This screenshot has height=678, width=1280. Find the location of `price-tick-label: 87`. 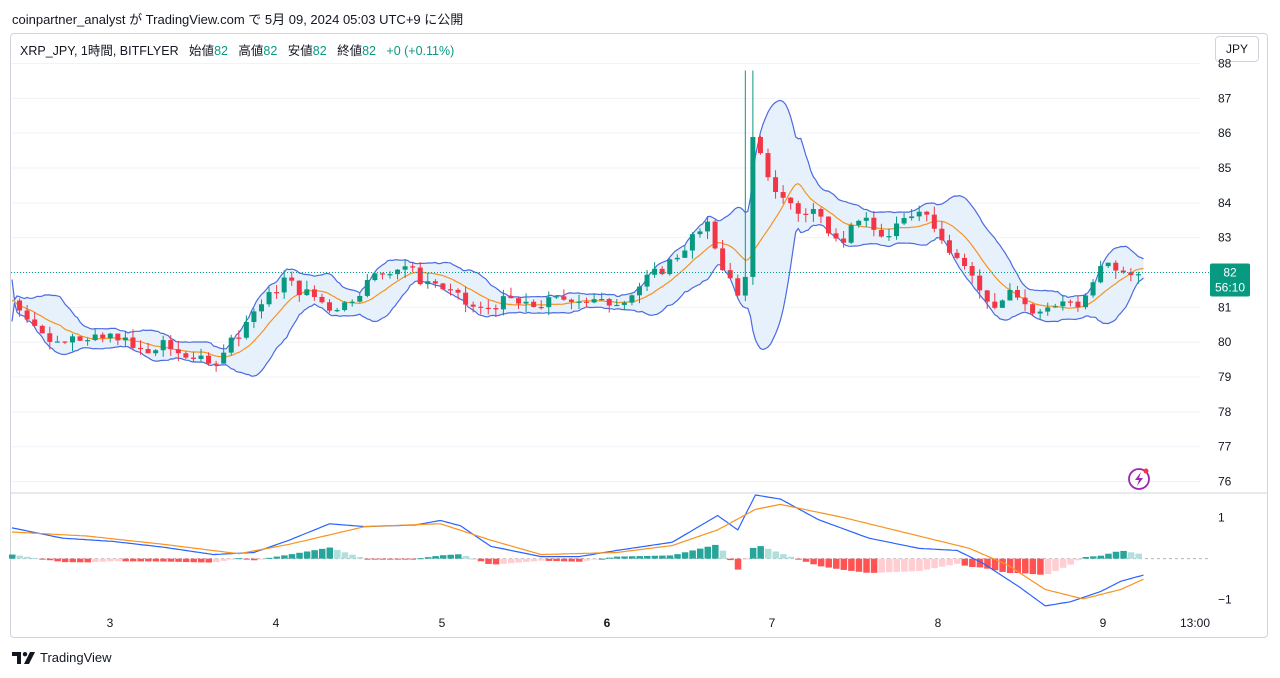

price-tick-label: 87 is located at coordinates (1225, 98).